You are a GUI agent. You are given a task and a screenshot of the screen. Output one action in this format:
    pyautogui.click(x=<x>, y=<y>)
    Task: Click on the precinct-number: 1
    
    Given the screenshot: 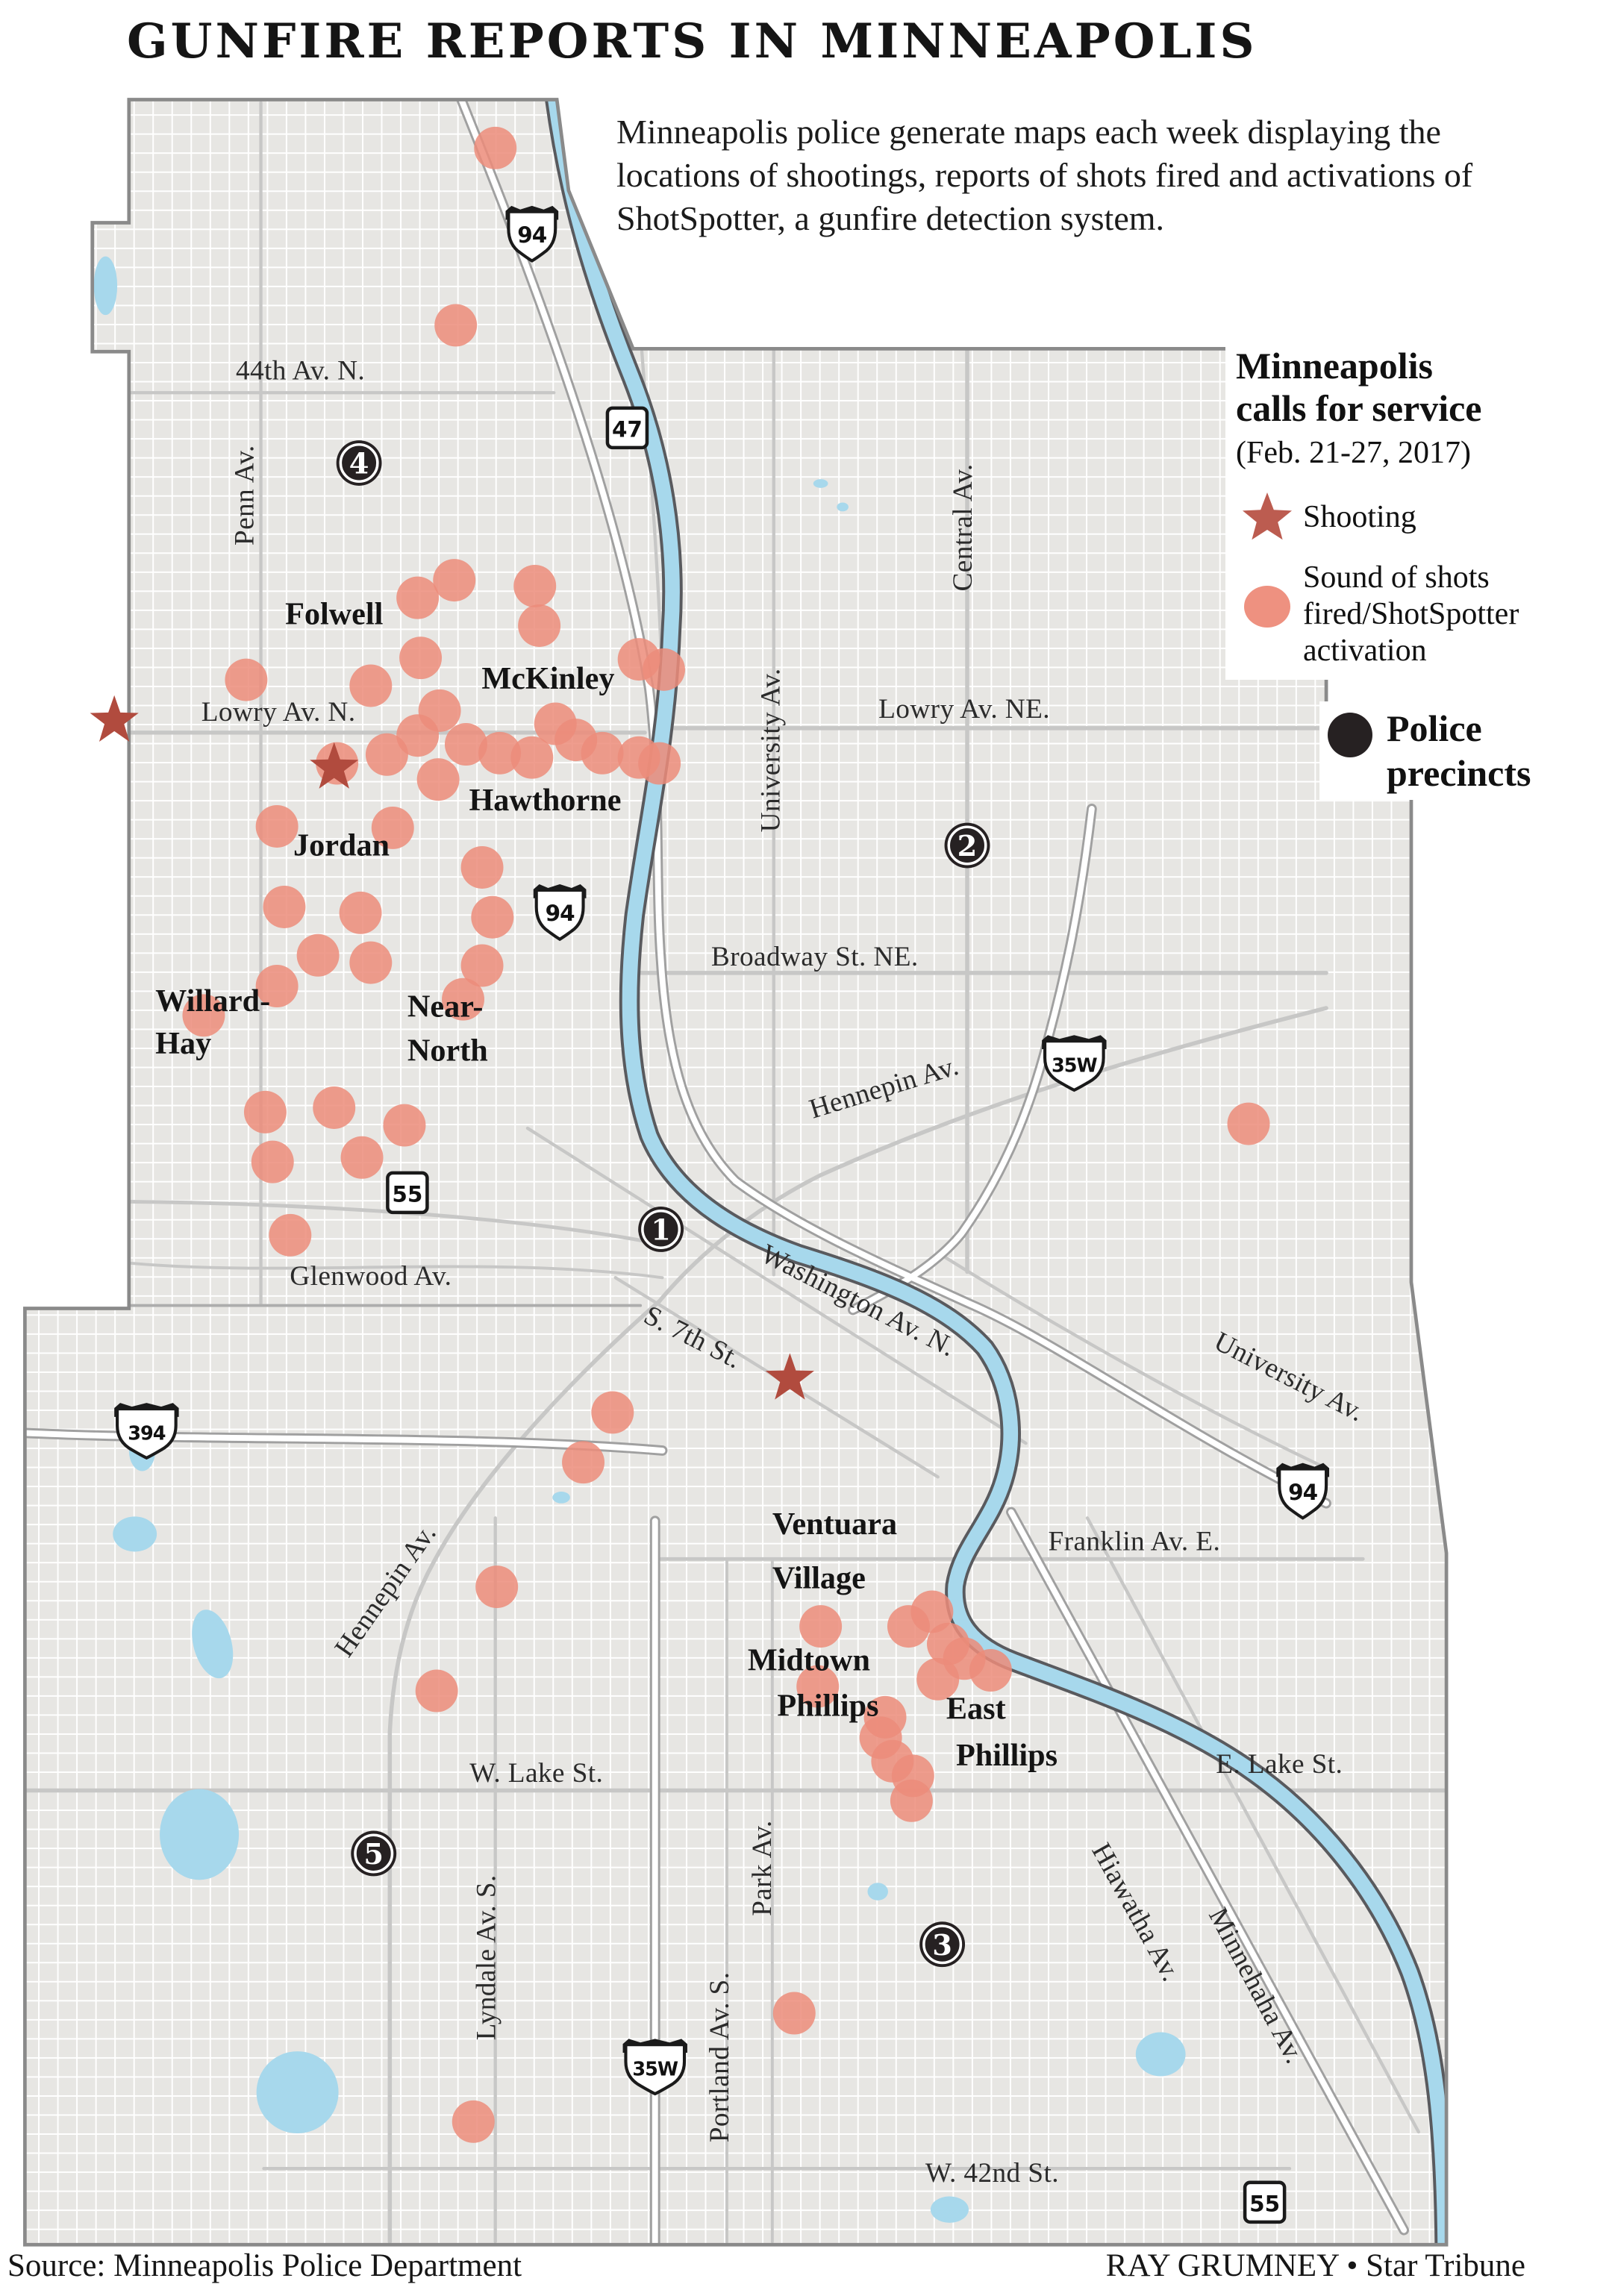 What is the action you would take?
    pyautogui.click(x=661, y=1231)
    